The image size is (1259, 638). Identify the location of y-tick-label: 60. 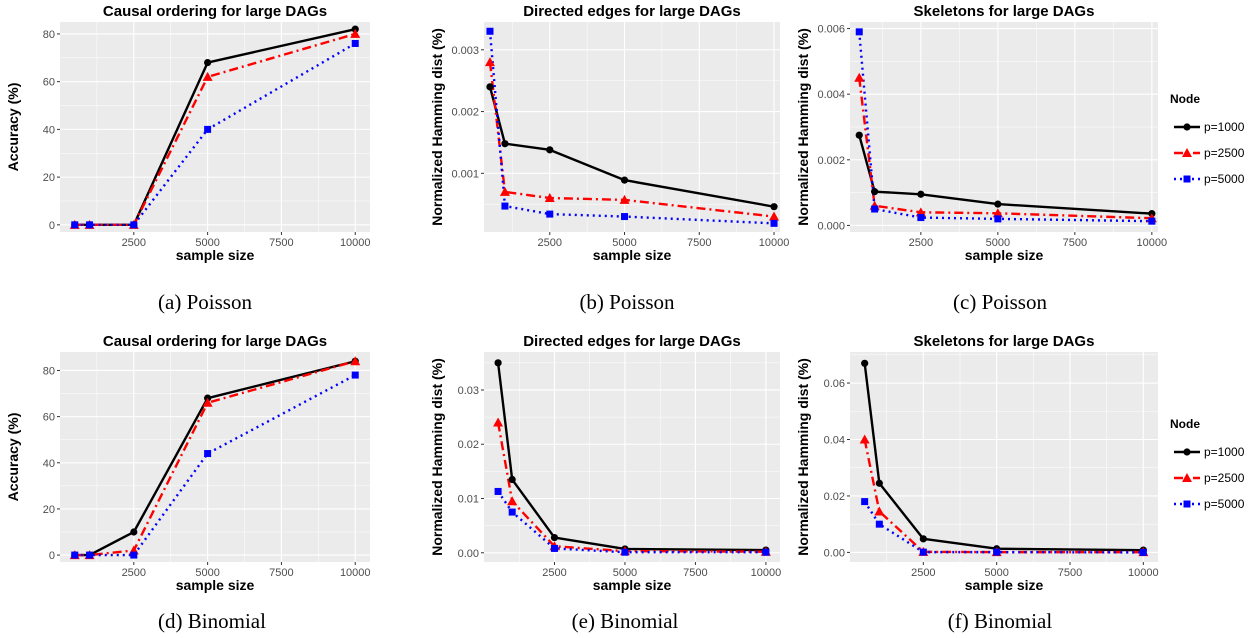
(49, 83).